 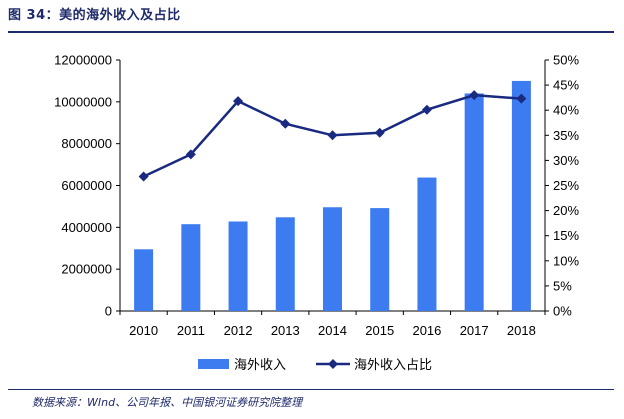 What do you see at coordinates (379, 330) in the screenshot?
I see `x-tick-label: 2015` at bounding box center [379, 330].